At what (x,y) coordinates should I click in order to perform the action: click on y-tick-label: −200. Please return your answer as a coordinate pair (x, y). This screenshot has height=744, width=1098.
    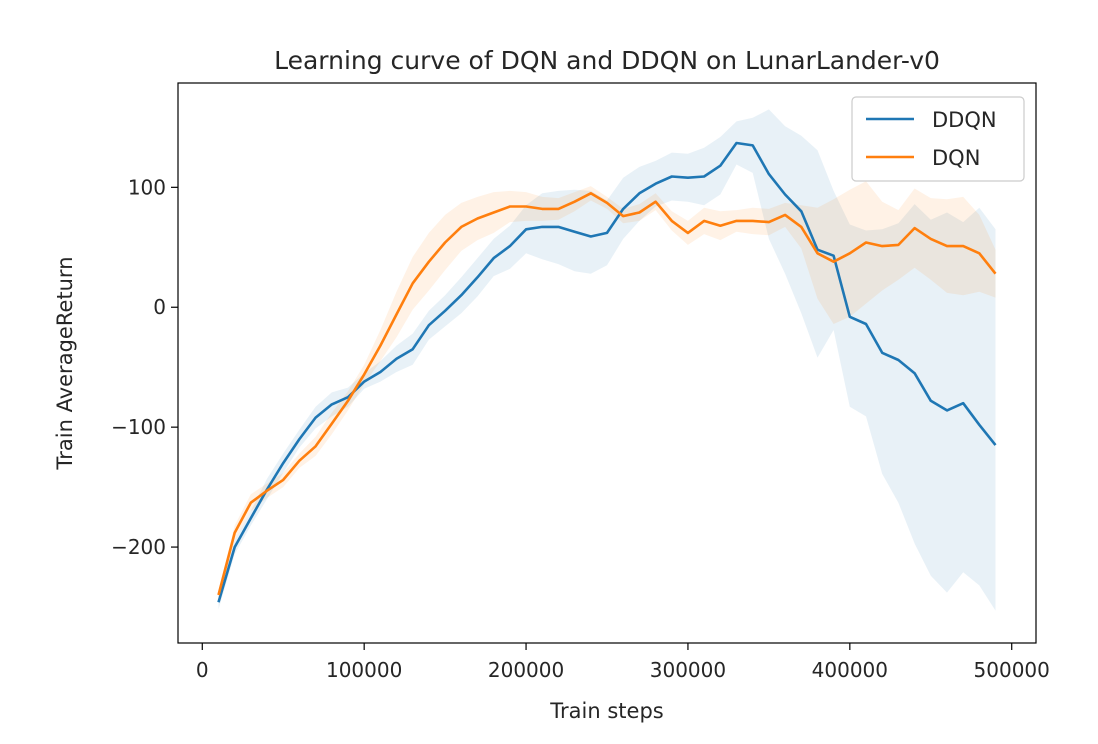
    Looking at the image, I should click on (138, 547).